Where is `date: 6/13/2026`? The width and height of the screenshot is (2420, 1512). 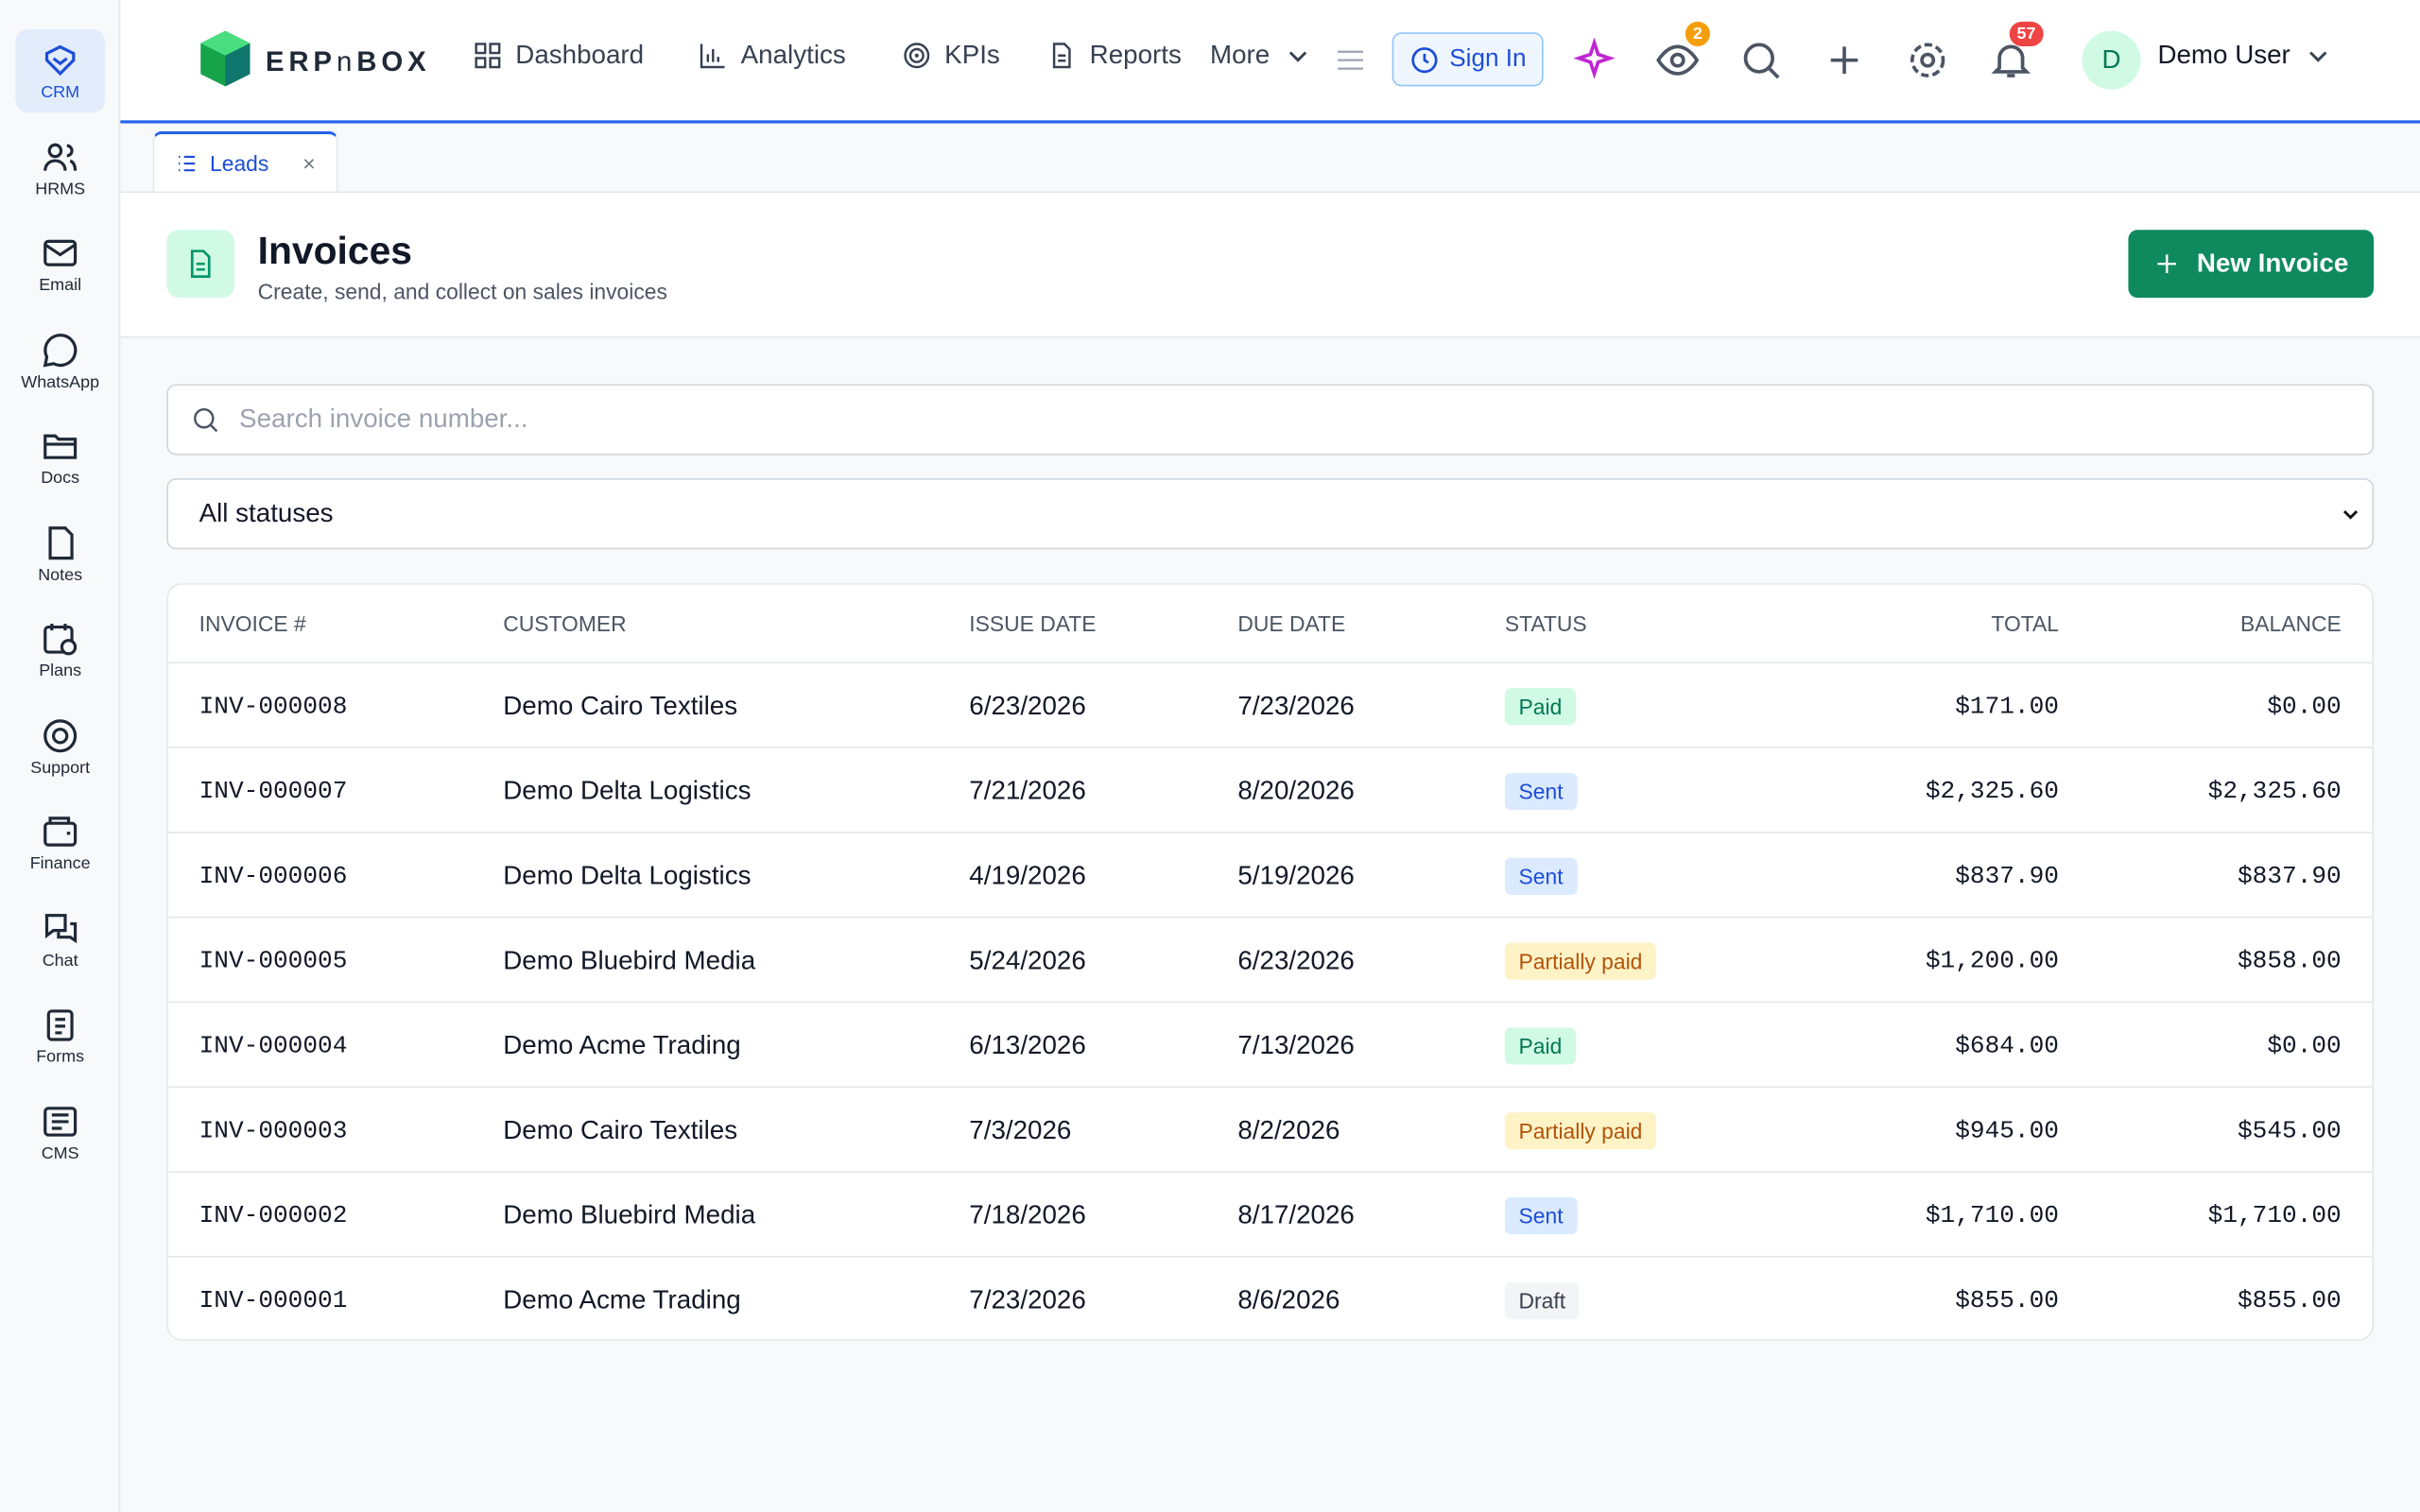 date: 6/13/2026 is located at coordinates (1027, 1044).